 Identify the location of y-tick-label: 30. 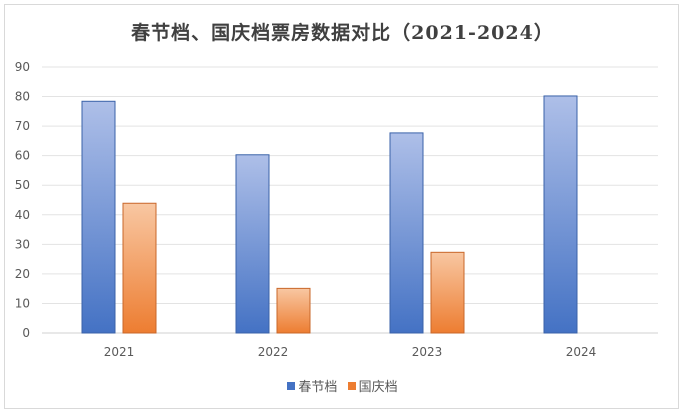
(22, 244).